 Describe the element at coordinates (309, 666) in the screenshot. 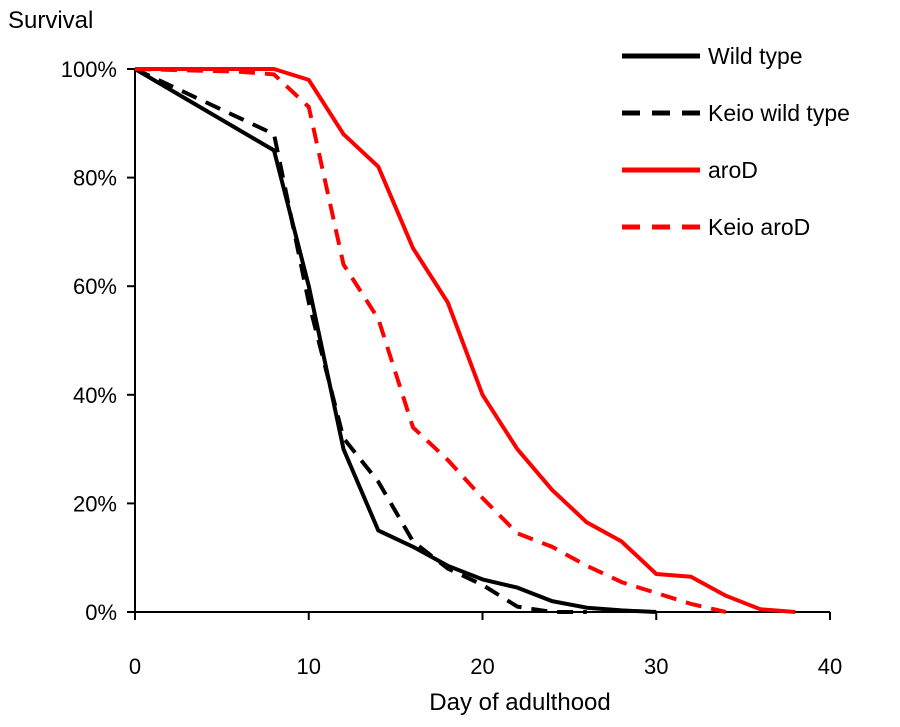

I see `x-tick-label: 10` at that location.